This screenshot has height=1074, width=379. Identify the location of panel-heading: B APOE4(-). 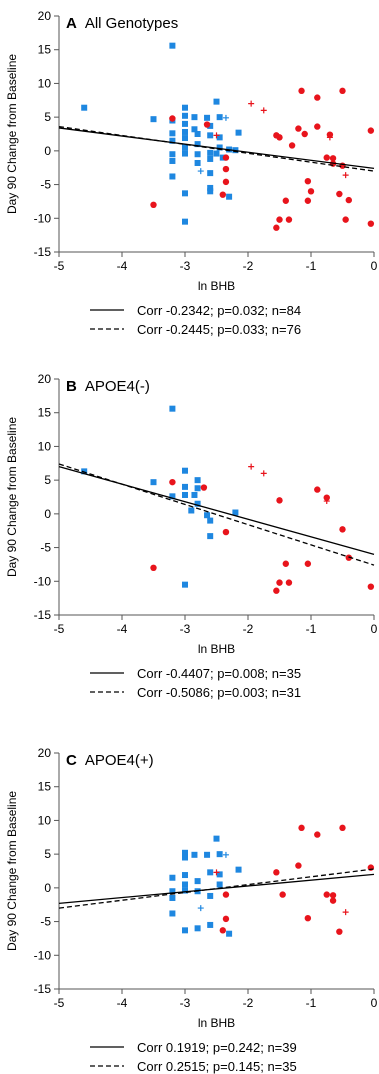
(108, 386).